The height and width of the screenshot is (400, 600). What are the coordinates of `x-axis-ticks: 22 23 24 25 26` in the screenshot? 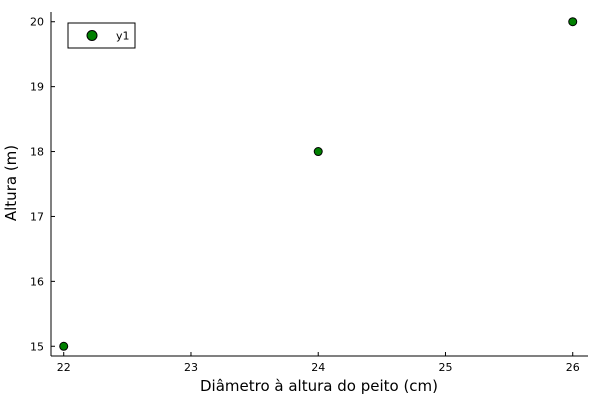 It's located at (318, 363).